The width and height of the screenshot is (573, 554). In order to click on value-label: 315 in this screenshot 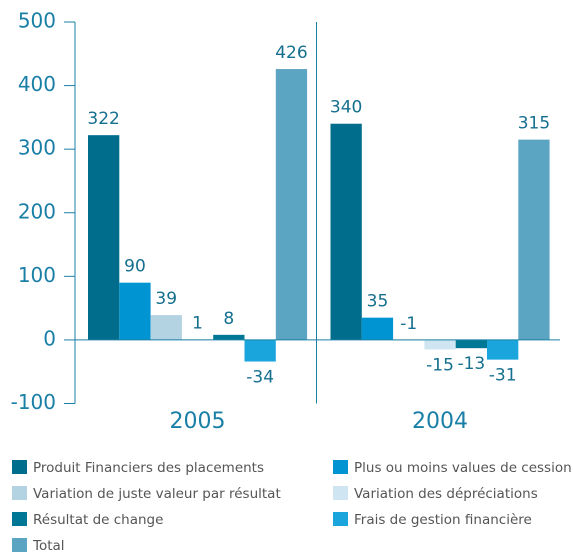, I will do `click(534, 124)`.